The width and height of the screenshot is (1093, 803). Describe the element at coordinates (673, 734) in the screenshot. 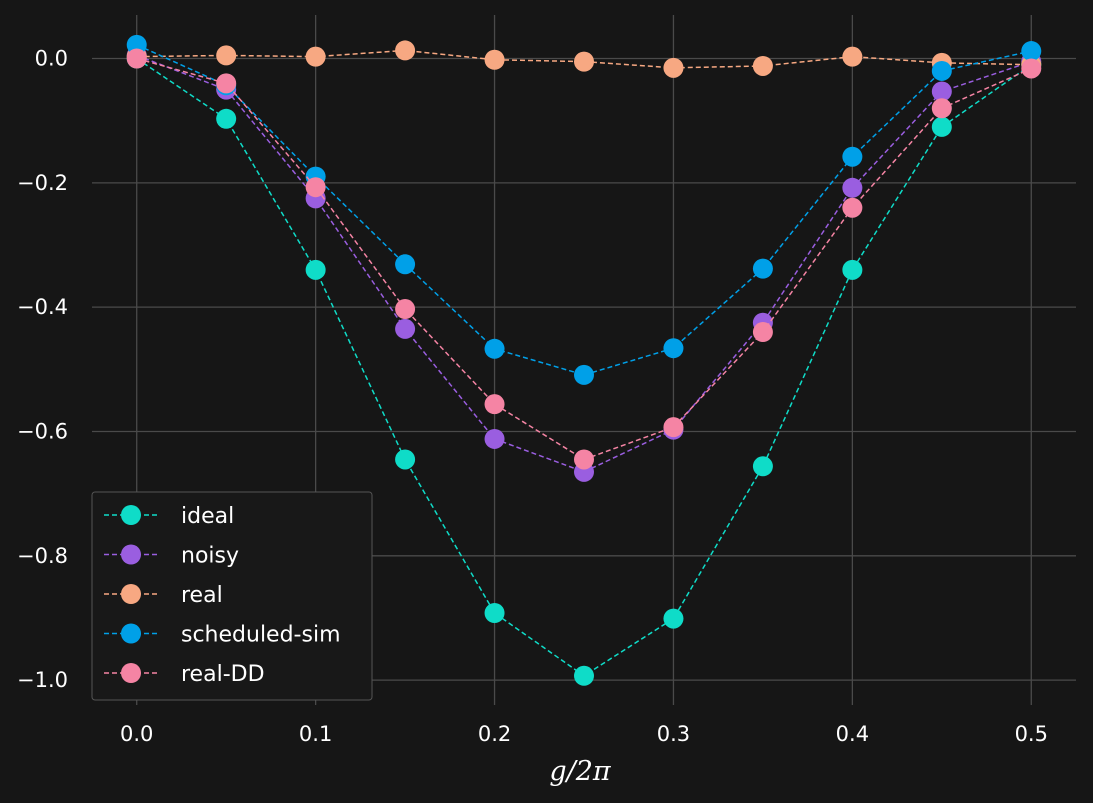

I see `x-tick-label: 0.3` at that location.